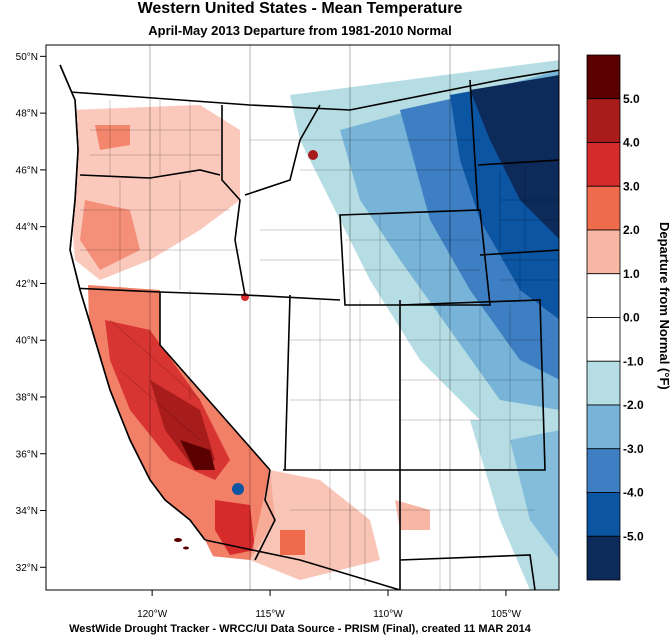 The height and width of the screenshot is (639, 672). I want to click on longitude-tick-label: 105°W, so click(506, 614).